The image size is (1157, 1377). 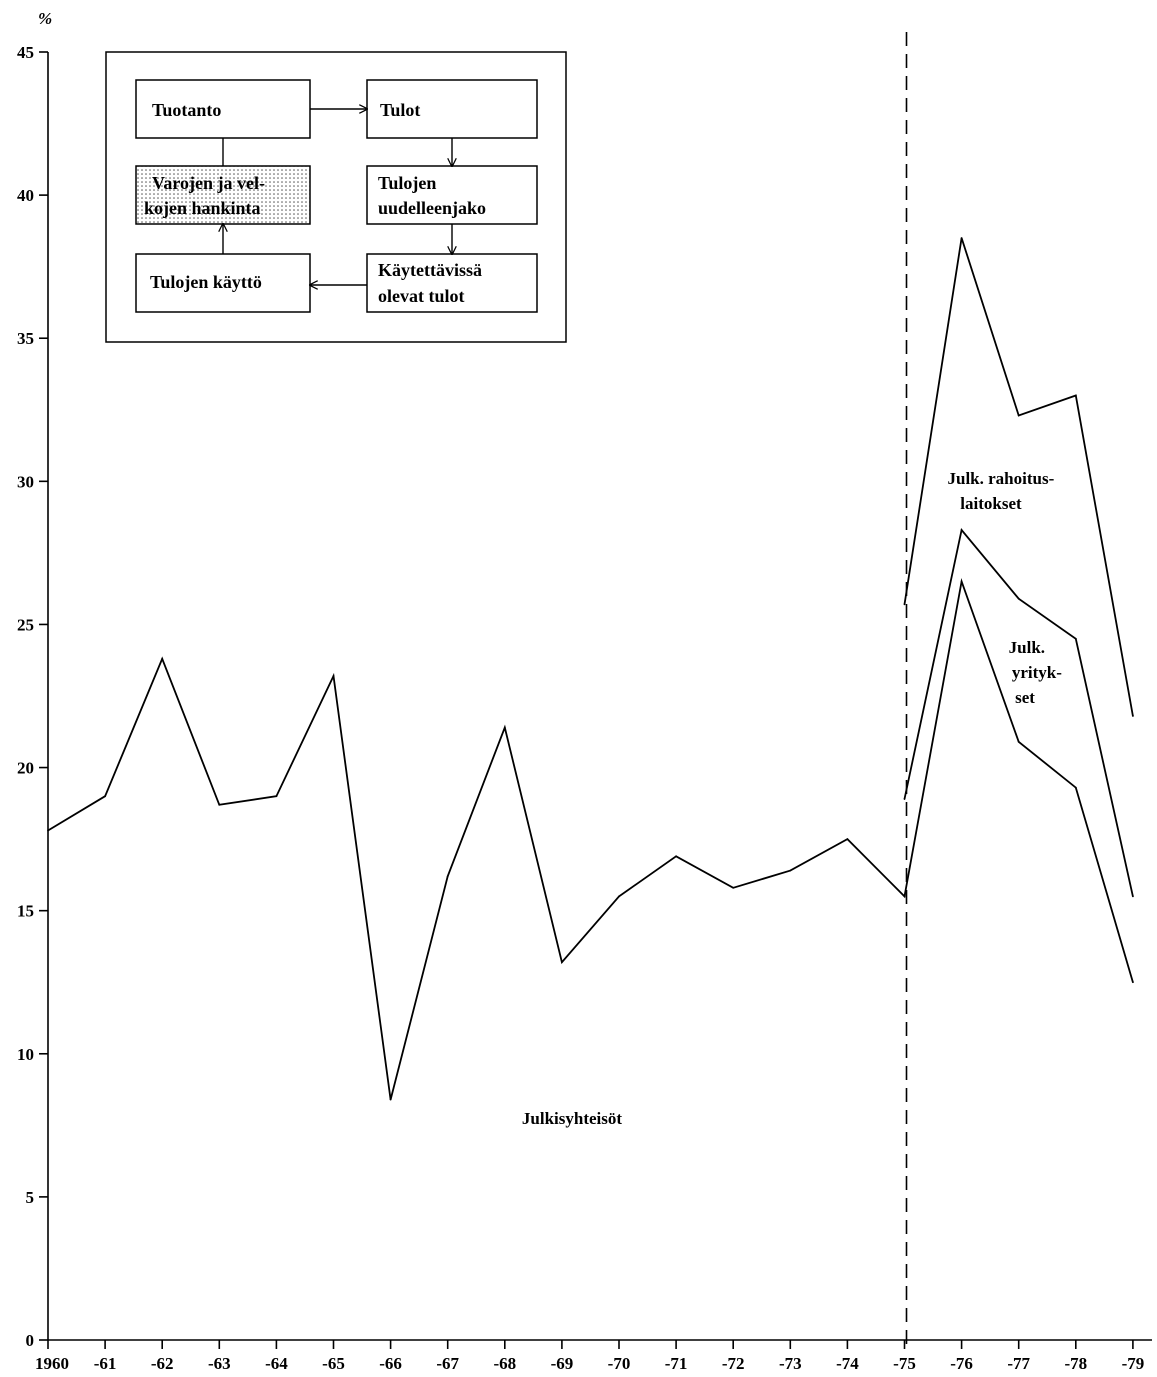 I want to click on box-tuotanto-label: Tuotanto, so click(x=186, y=110).